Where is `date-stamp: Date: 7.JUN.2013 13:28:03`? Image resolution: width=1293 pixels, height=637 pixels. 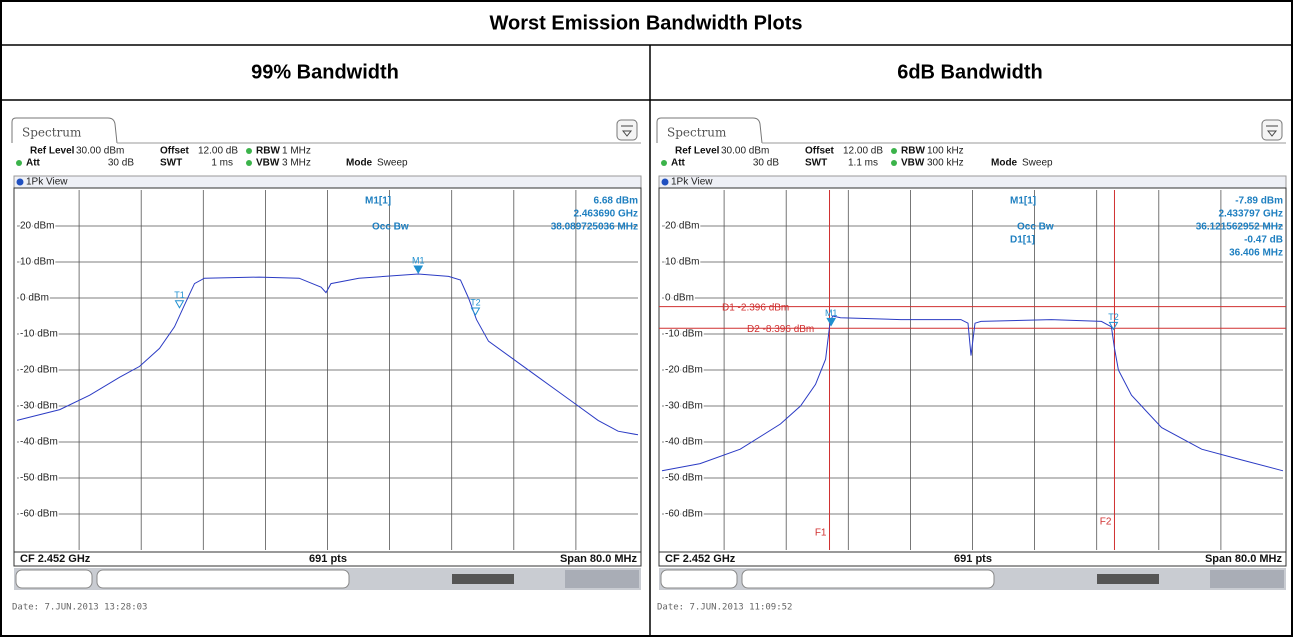
date-stamp: Date: 7.JUN.2013 13:28:03 is located at coordinates (79, 608).